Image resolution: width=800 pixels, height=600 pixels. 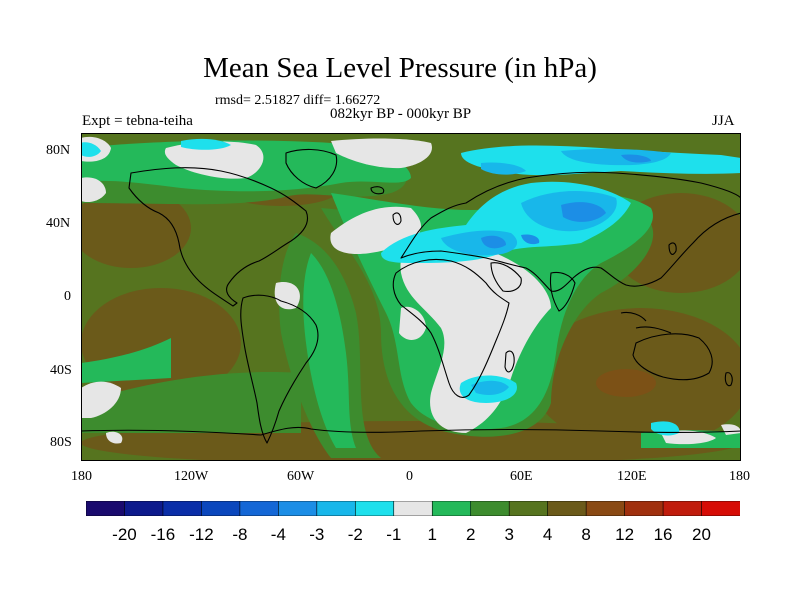 I want to click on period-label: 082kyr BP - 000kyr BP, so click(x=401, y=114).